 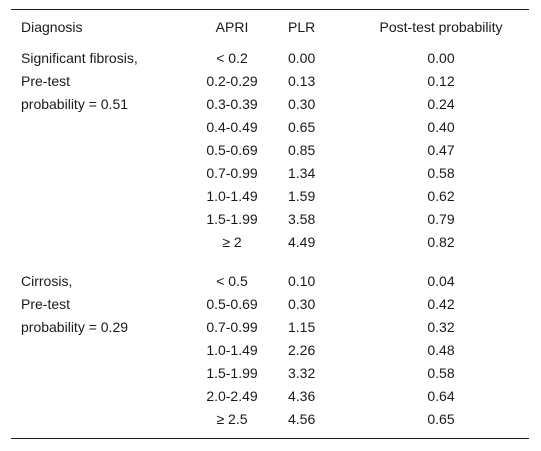 I want to click on table-row: 0.5-0.69 0.85 0.47, so click(x=270, y=150).